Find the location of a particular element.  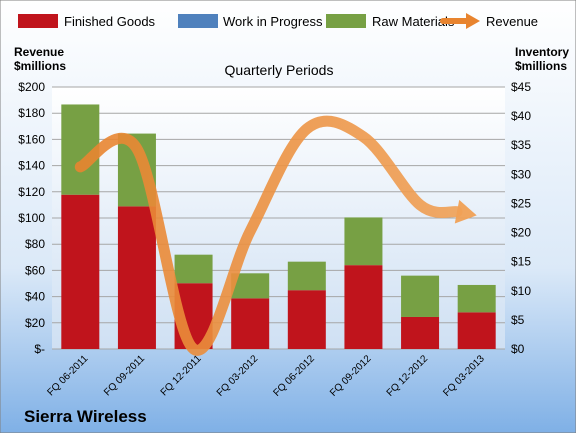

right-tick-label: $45 is located at coordinates (521, 87).